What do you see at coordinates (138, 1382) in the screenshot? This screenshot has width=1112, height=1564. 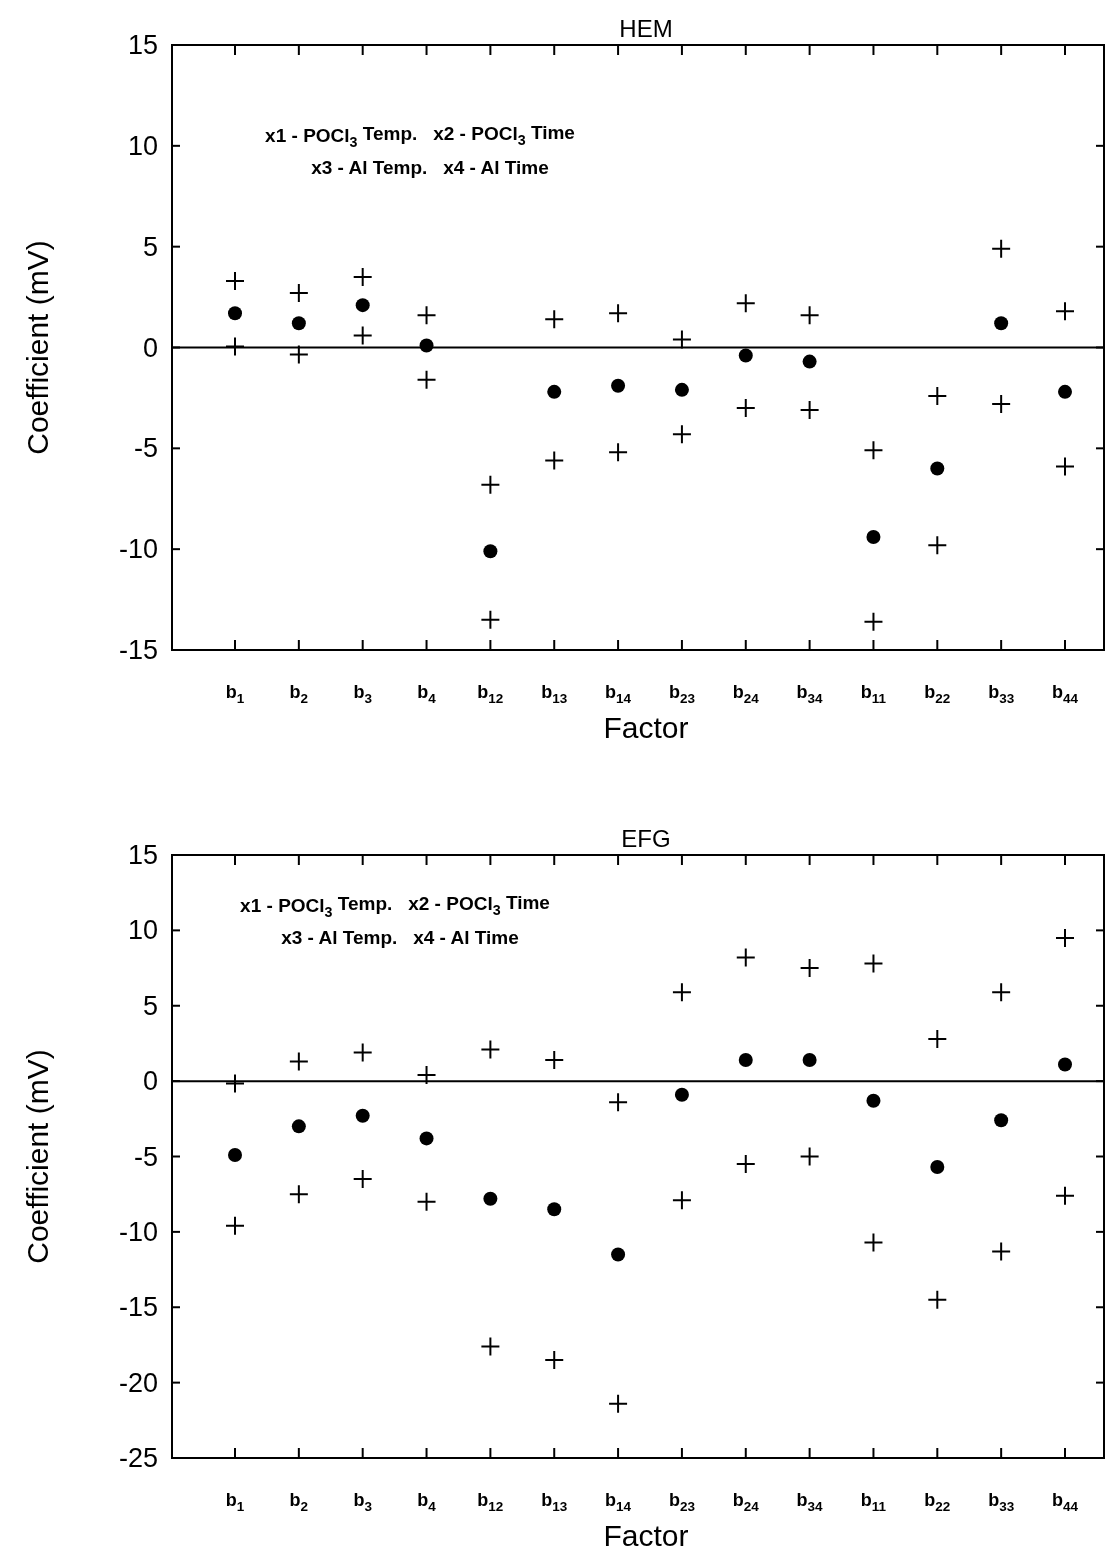 I see `y-tick-label: -20` at bounding box center [138, 1382].